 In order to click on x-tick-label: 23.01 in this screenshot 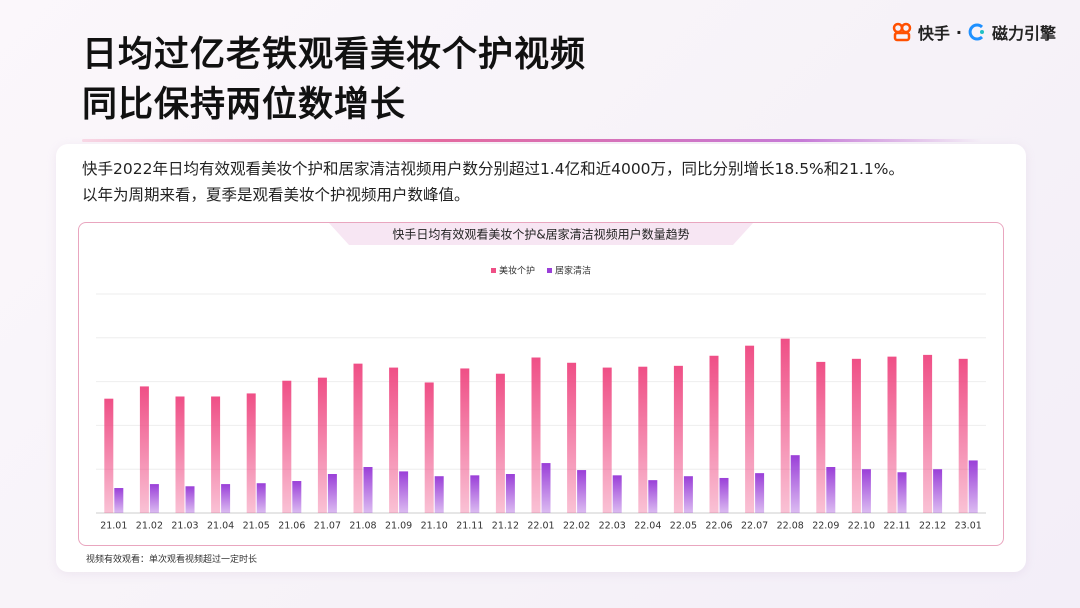, I will do `click(968, 526)`.